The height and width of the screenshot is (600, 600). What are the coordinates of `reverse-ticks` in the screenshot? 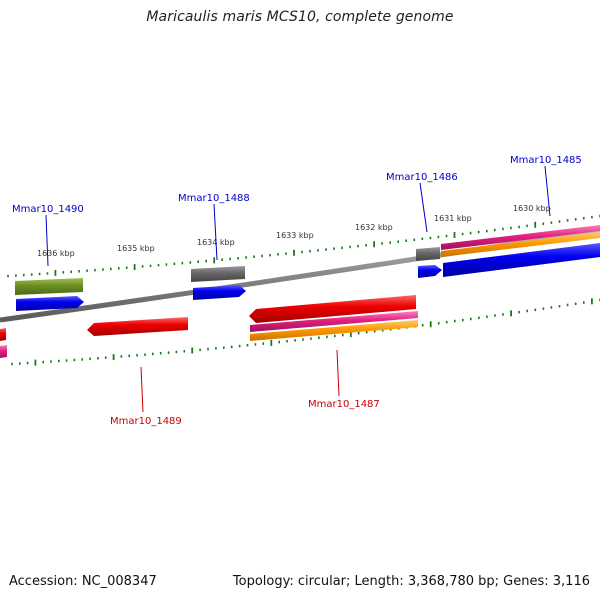 It's located at (305, 332).